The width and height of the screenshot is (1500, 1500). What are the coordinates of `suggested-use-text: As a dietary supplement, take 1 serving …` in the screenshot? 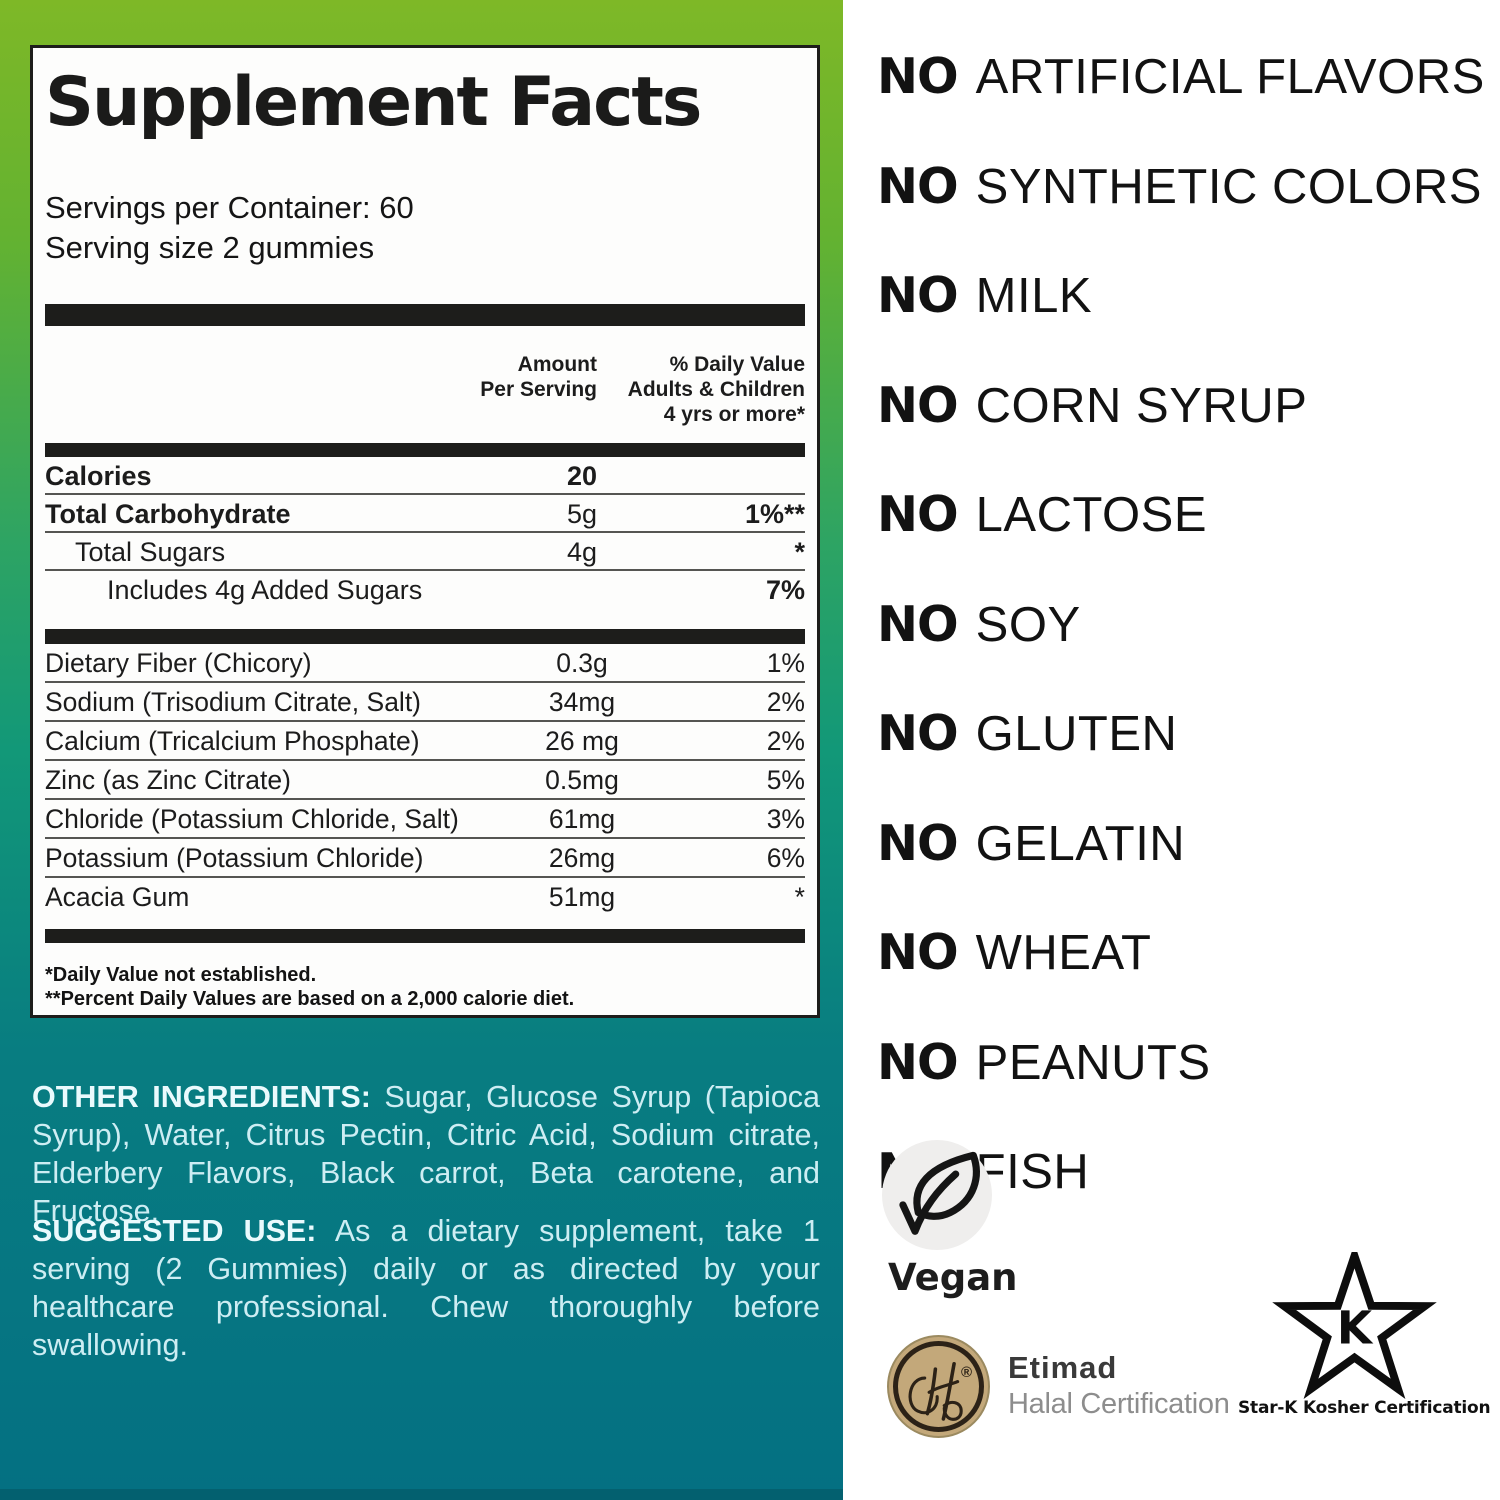 It's located at (426, 1288).